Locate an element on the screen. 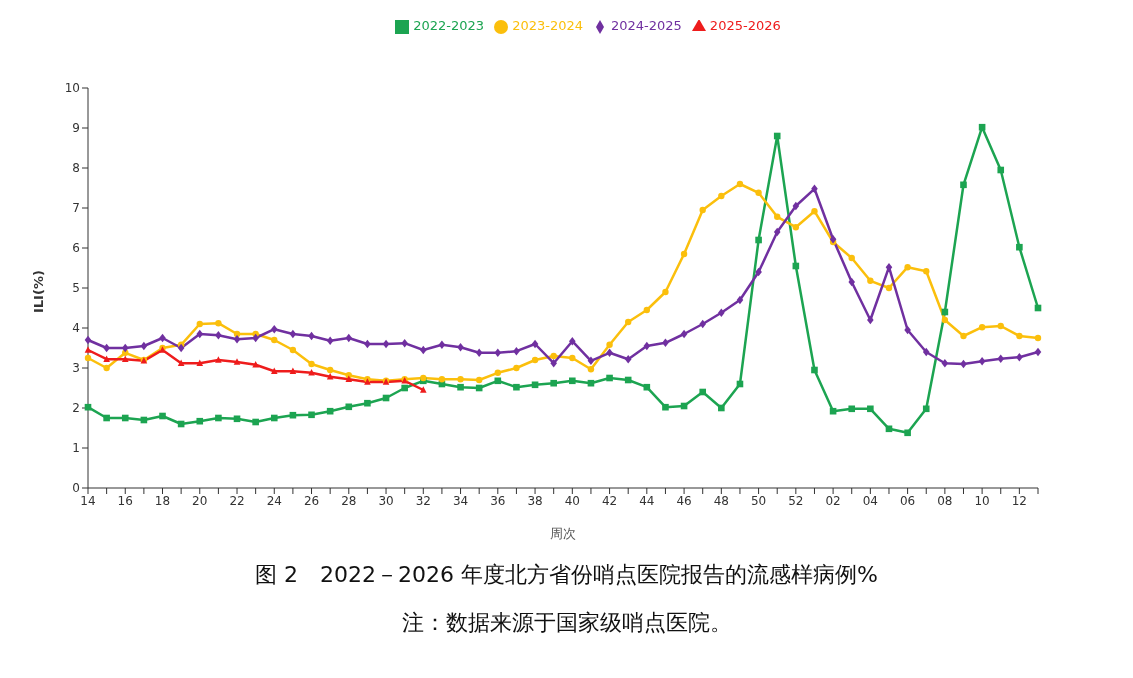  x-tick-label: 14 is located at coordinates (88, 500).